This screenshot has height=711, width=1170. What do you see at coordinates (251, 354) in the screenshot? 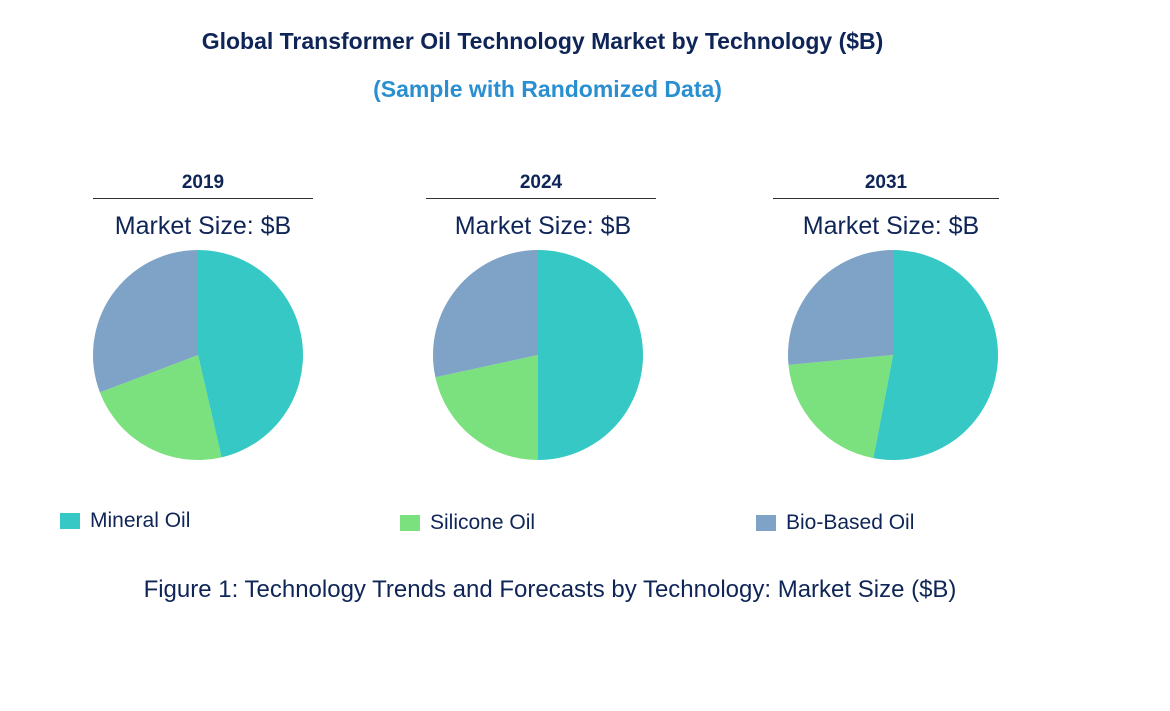
I see `pie-slice-2019-mineral-oil` at bounding box center [251, 354].